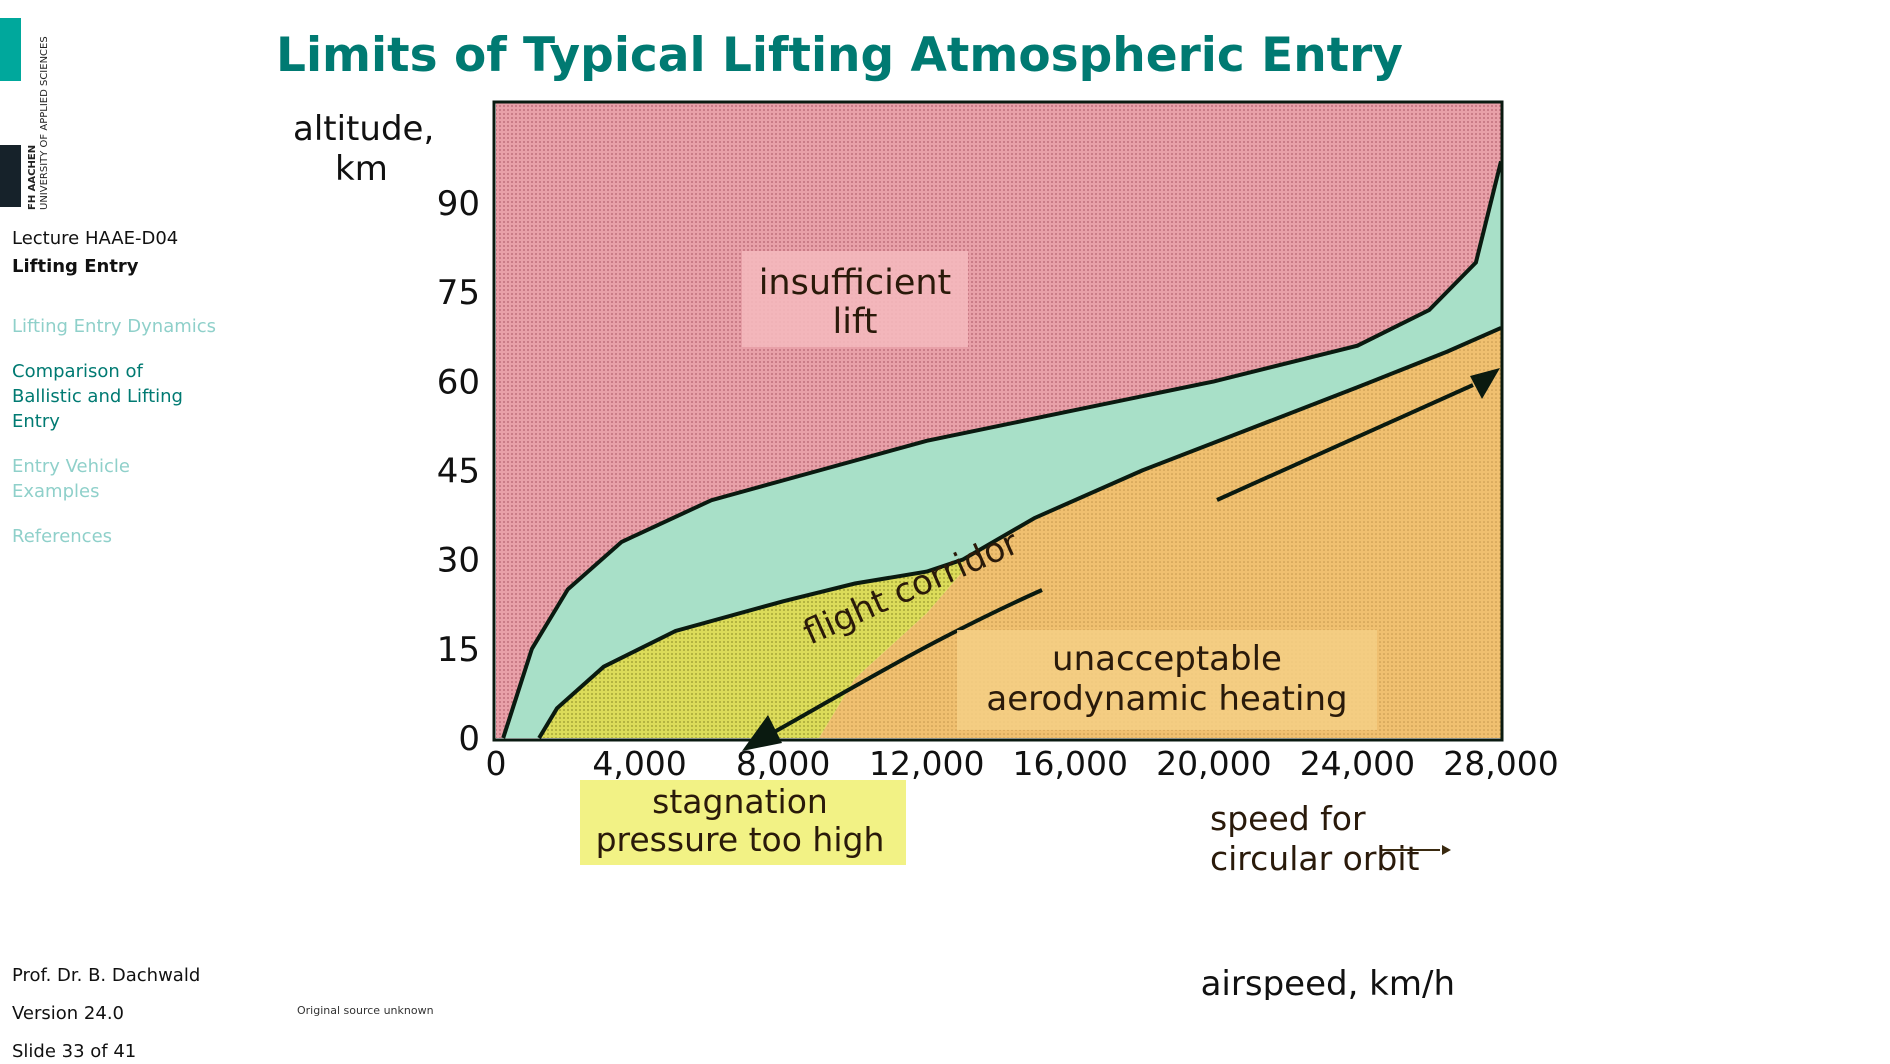 The image size is (1890, 1064). I want to click on x-tick-label: 12,000, so click(926, 763).